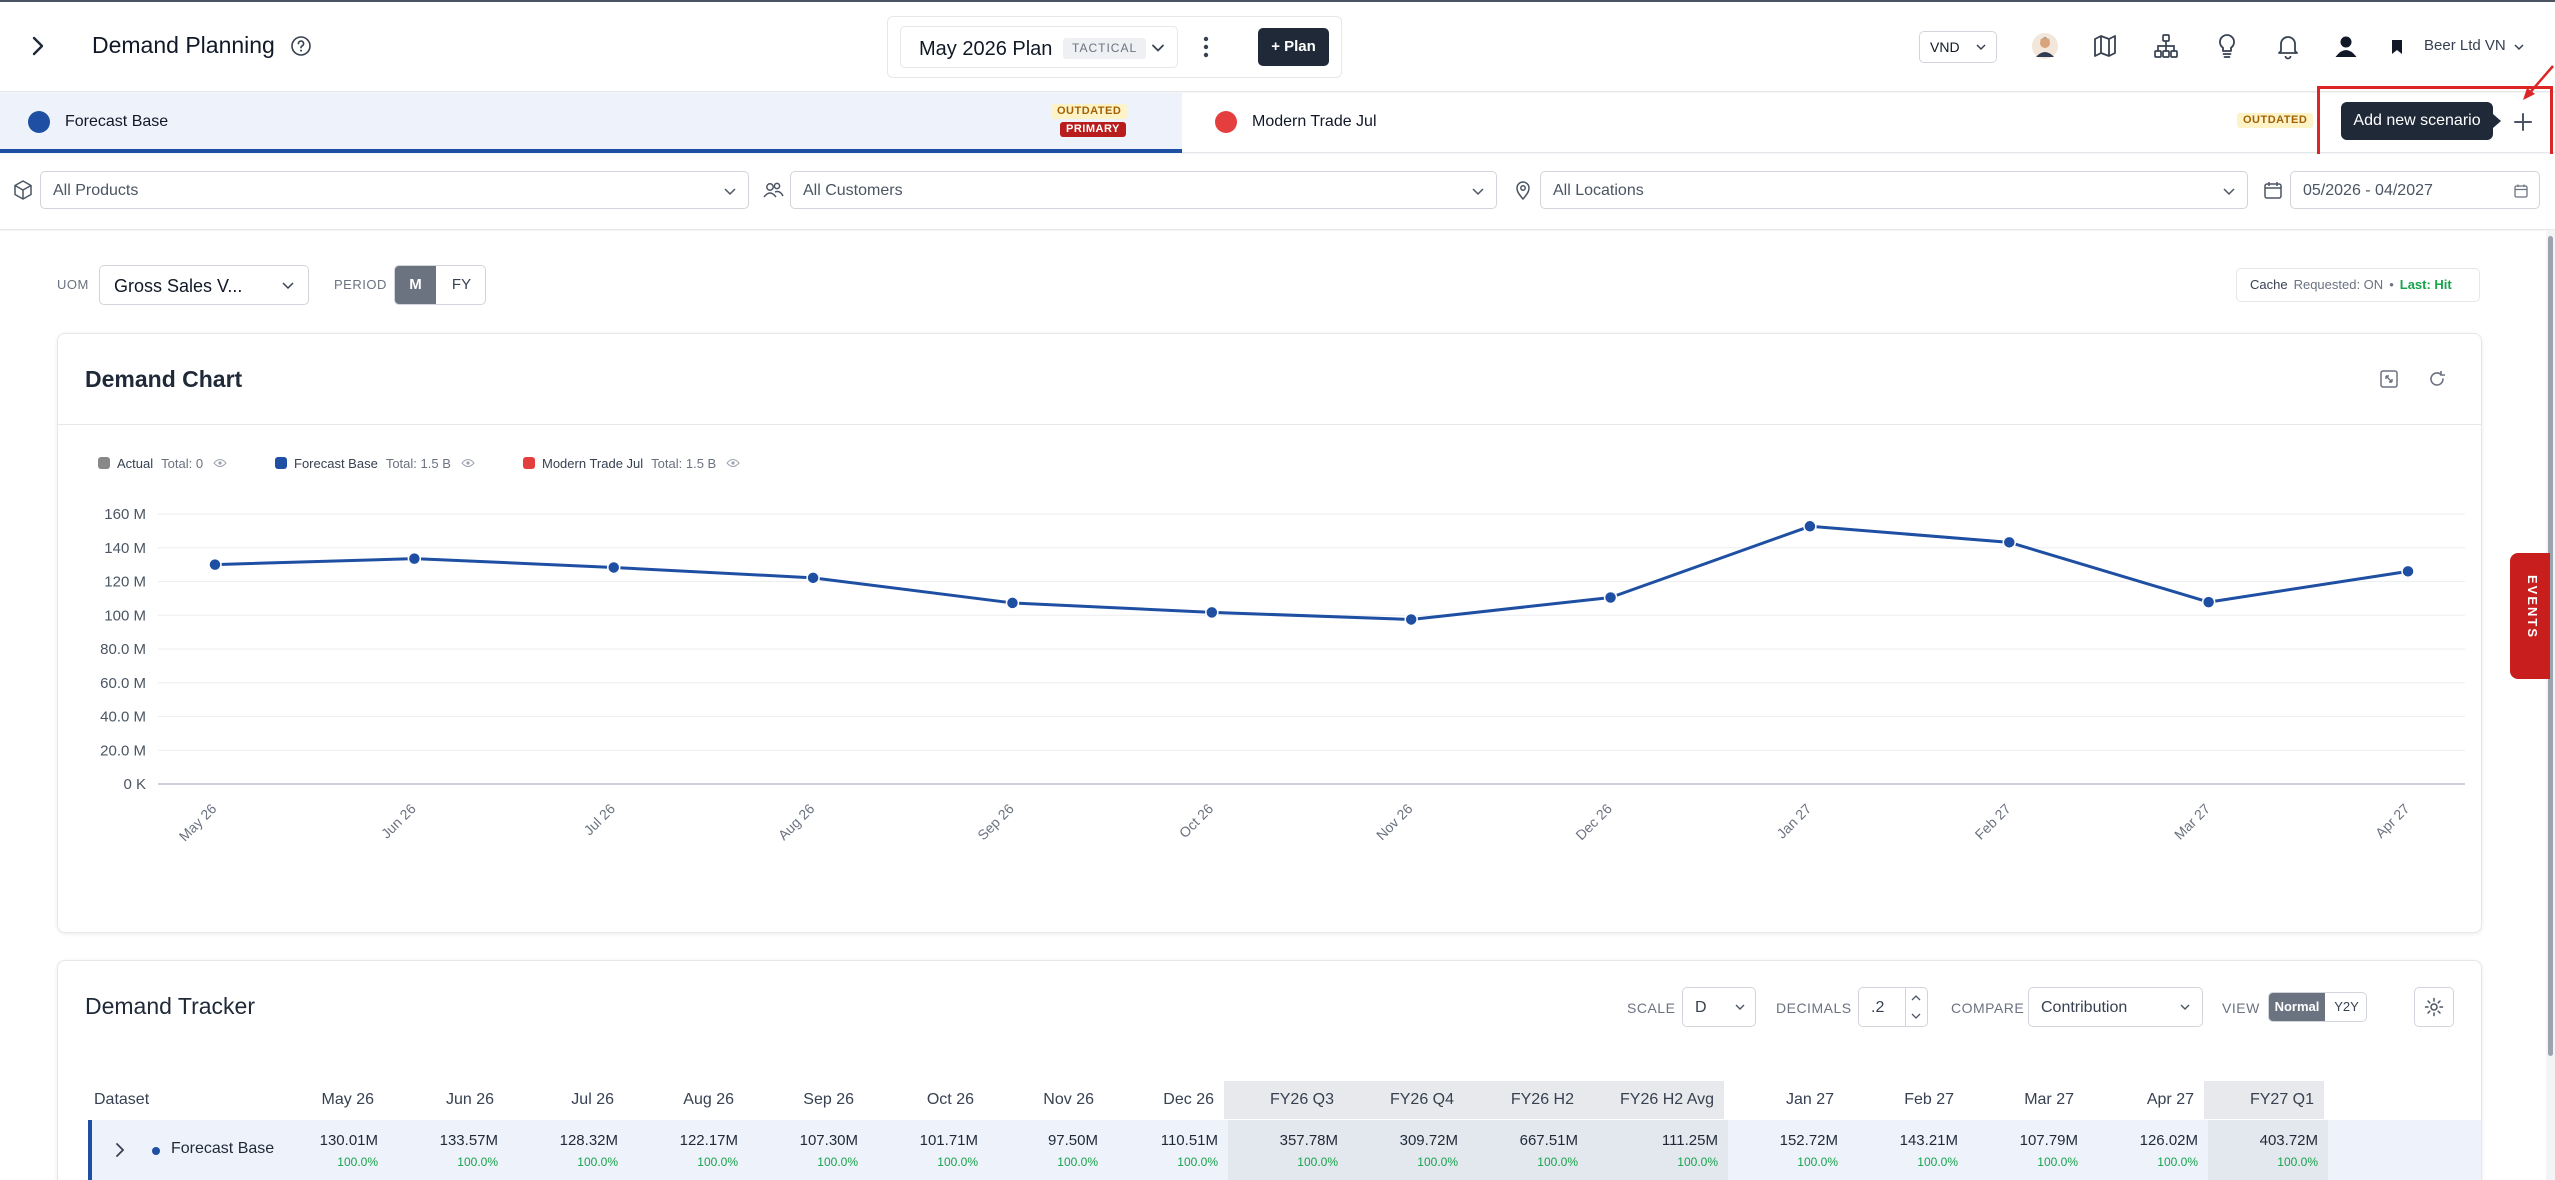 The width and height of the screenshot is (2555, 1180). Describe the element at coordinates (135, 463) in the screenshot. I see `legend-name: Actual` at that location.